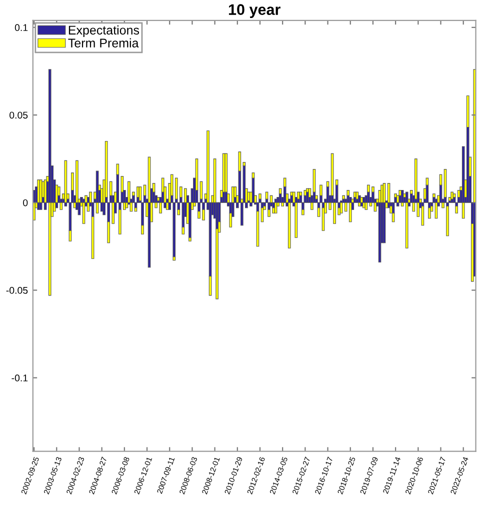 The width and height of the screenshot is (484, 510). I want to click on chart-title: 10 year, so click(254, 11).